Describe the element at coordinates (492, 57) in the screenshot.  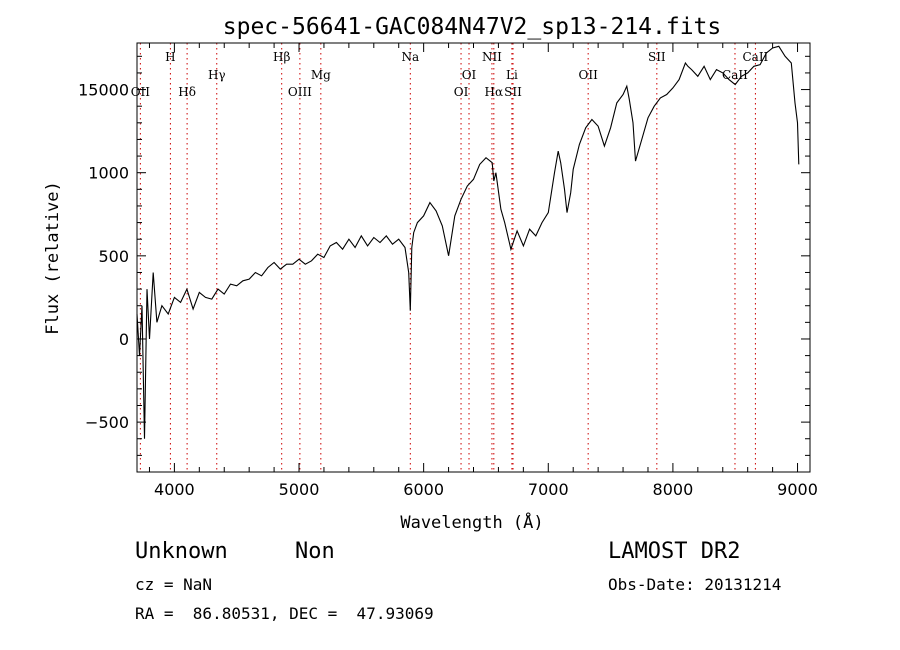
I see `spectral-line-label: NII` at that location.